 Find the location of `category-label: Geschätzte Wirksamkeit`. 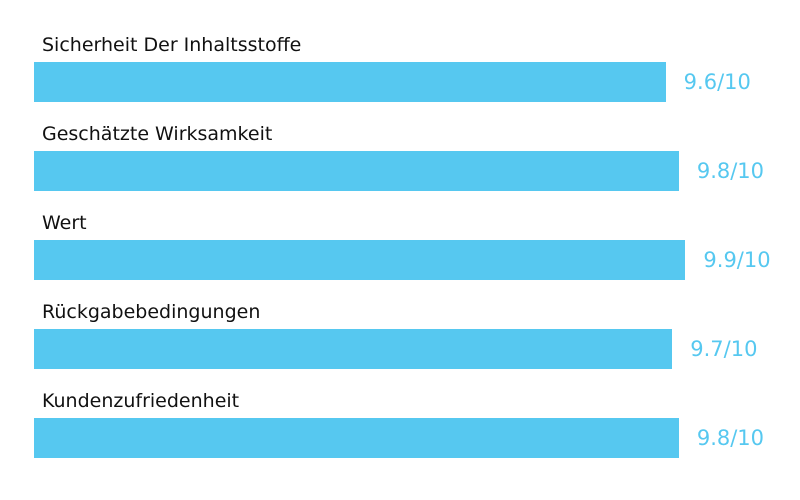

category-label: Geschätzte Wirksamkeit is located at coordinates (157, 134).